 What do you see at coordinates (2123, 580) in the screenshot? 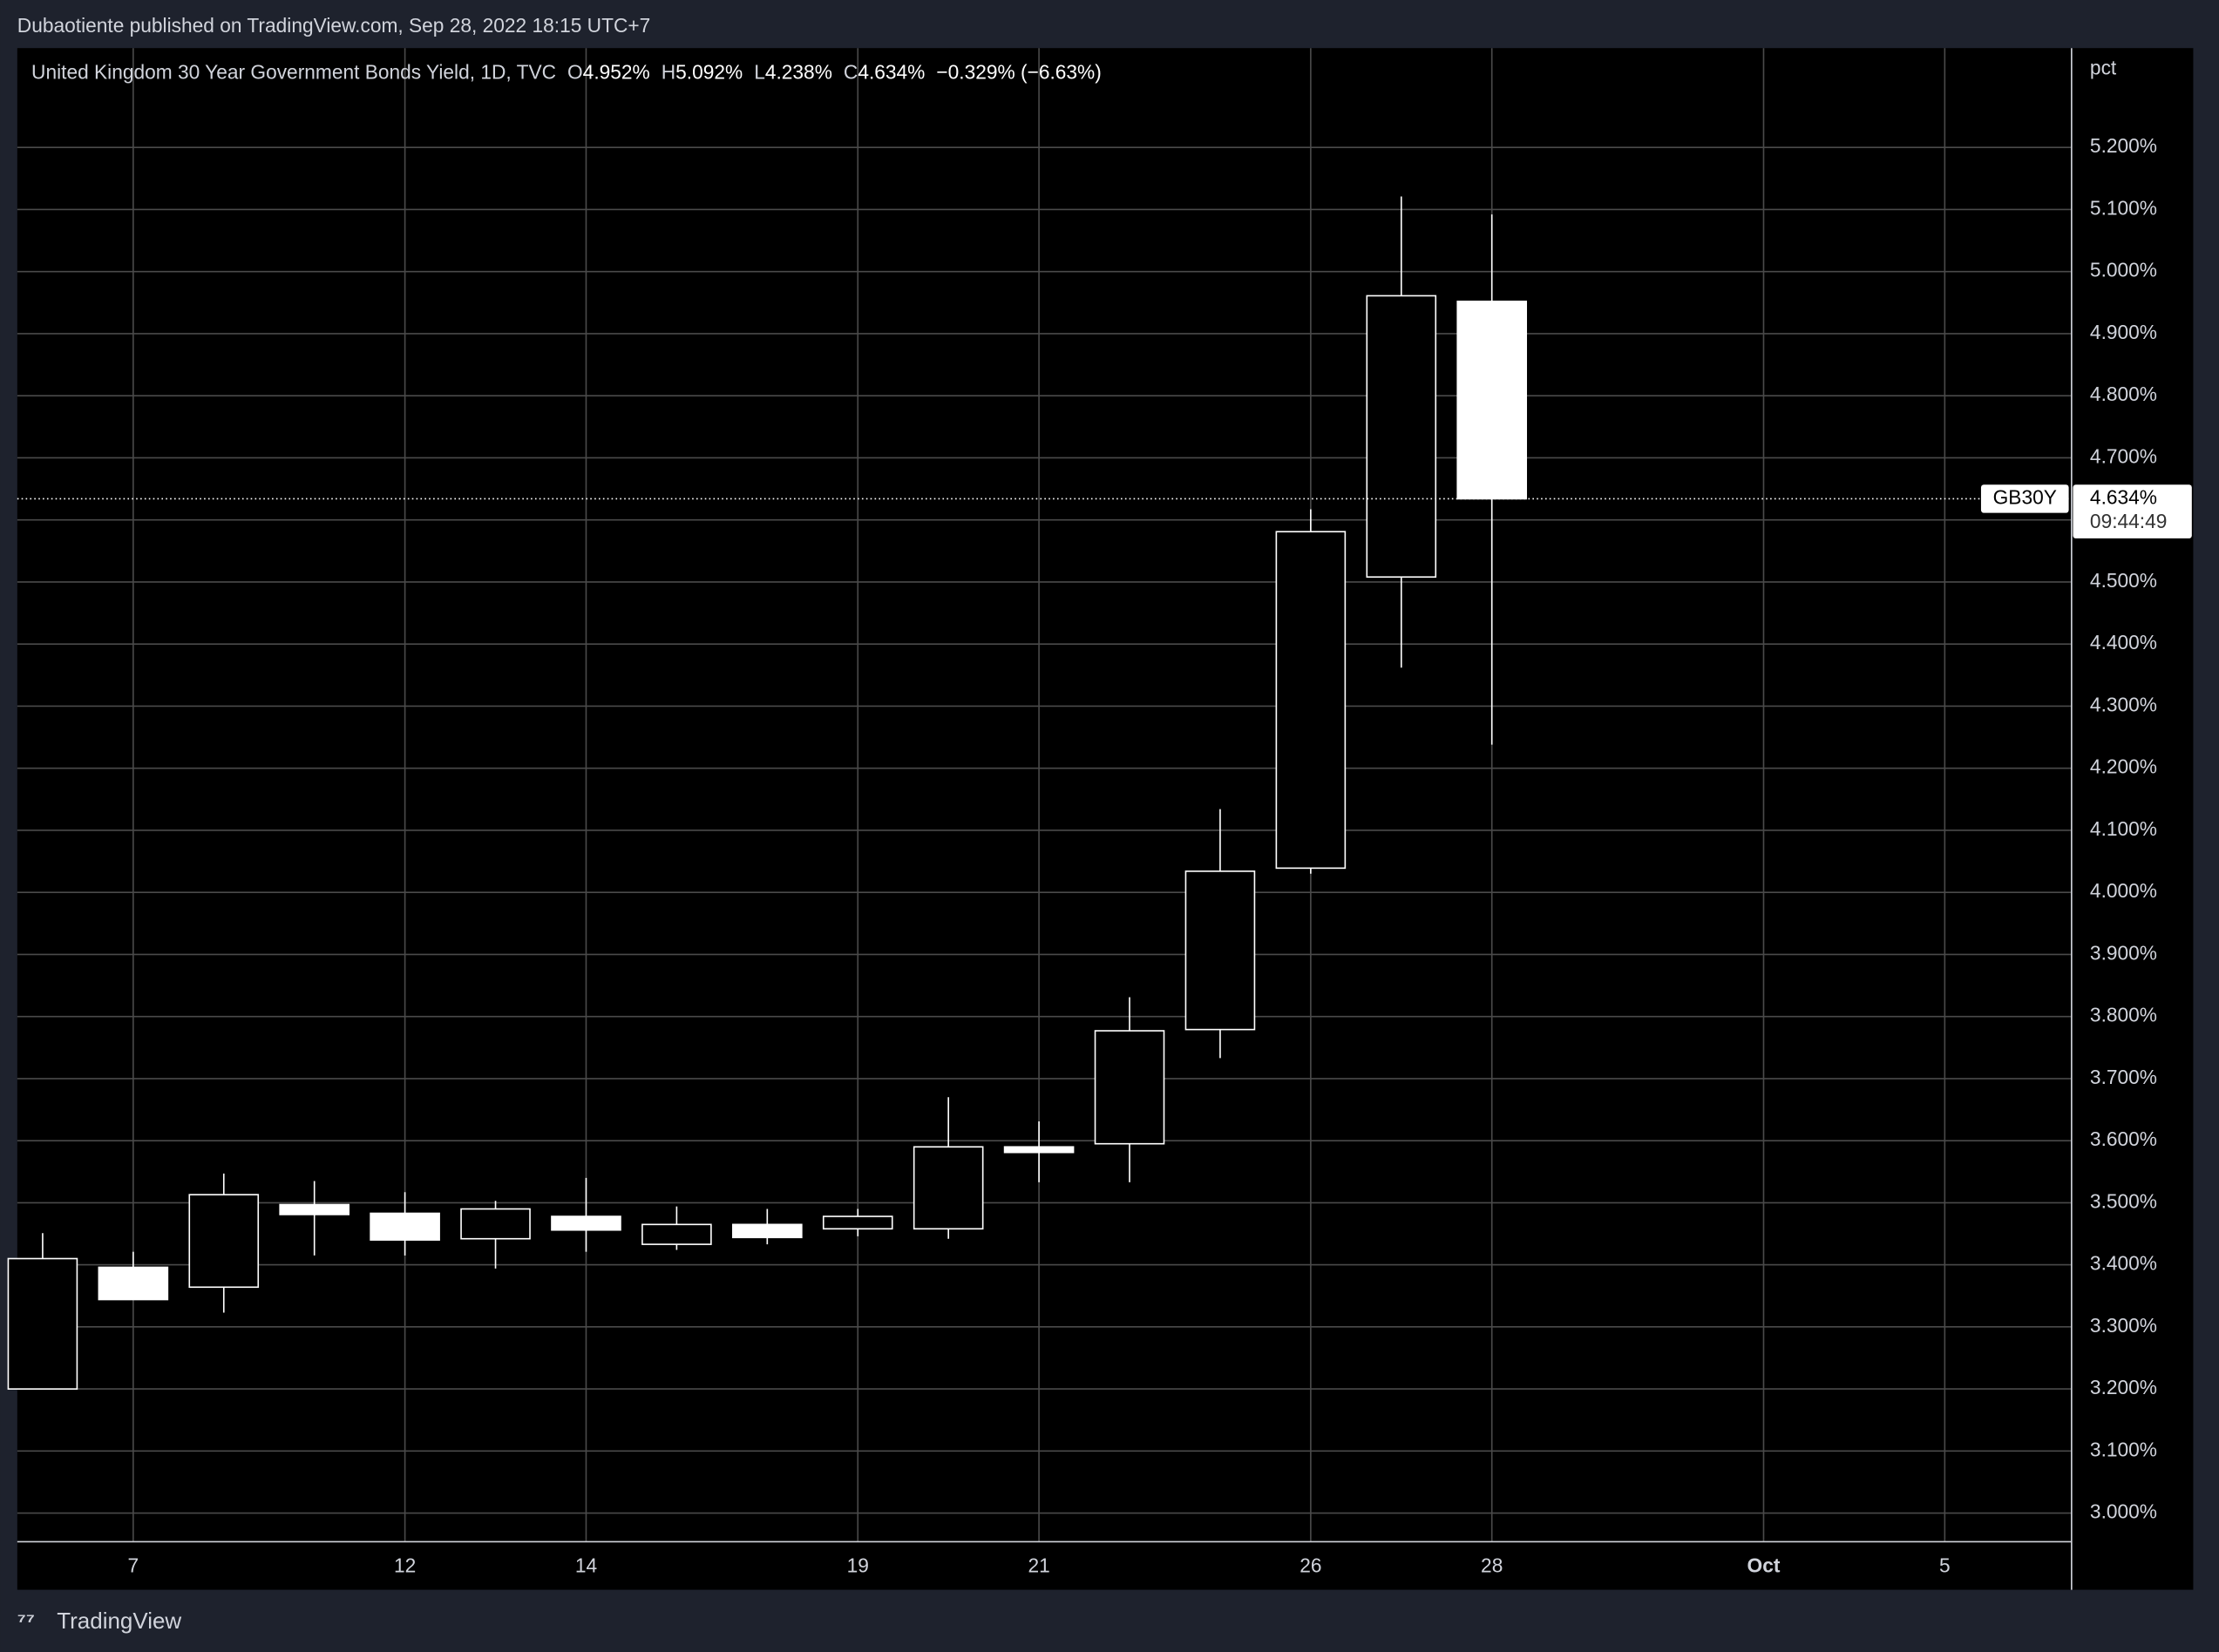
I see `y-tick-label: 4.500%` at bounding box center [2123, 580].